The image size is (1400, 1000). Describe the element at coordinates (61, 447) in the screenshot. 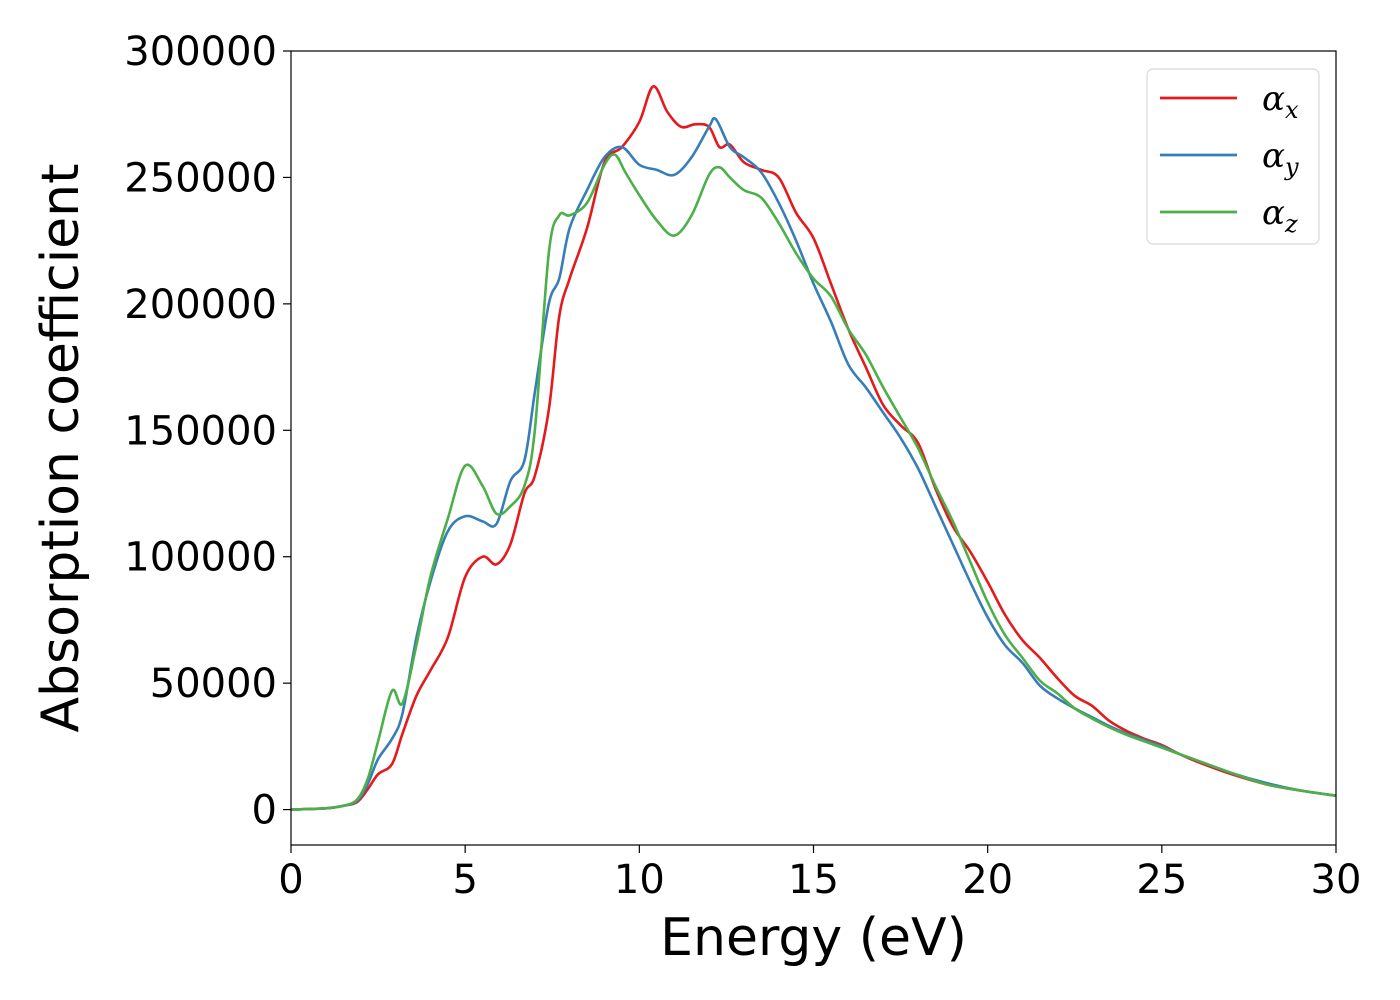

I see `y-axis-title: Absorption coefficient` at that location.